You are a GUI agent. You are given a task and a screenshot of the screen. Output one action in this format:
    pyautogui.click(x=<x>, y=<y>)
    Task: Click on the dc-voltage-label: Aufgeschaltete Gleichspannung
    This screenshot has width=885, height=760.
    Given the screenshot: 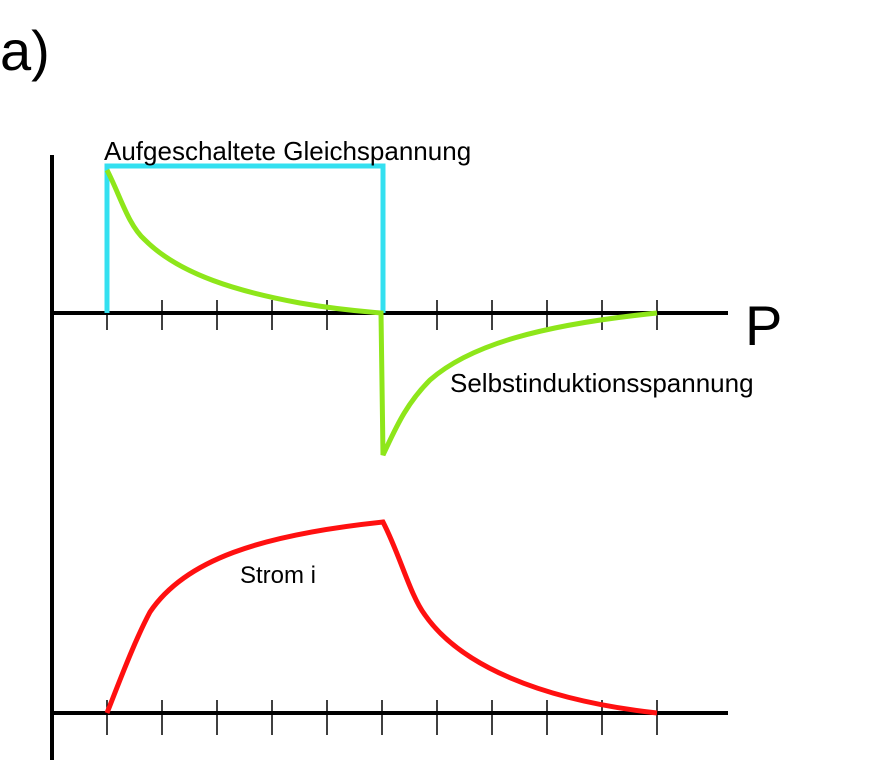 What is the action you would take?
    pyautogui.click(x=287, y=151)
    